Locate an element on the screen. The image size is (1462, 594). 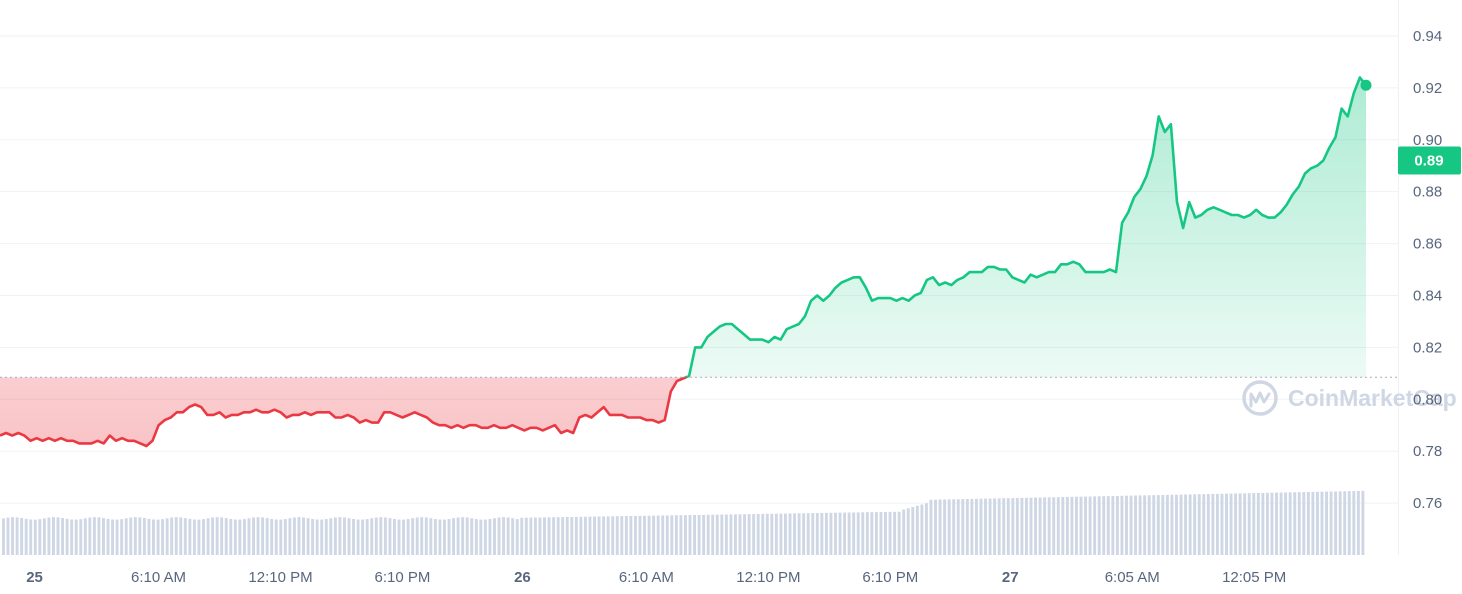
current-price-badge: 0.89 is located at coordinates (1429, 160).